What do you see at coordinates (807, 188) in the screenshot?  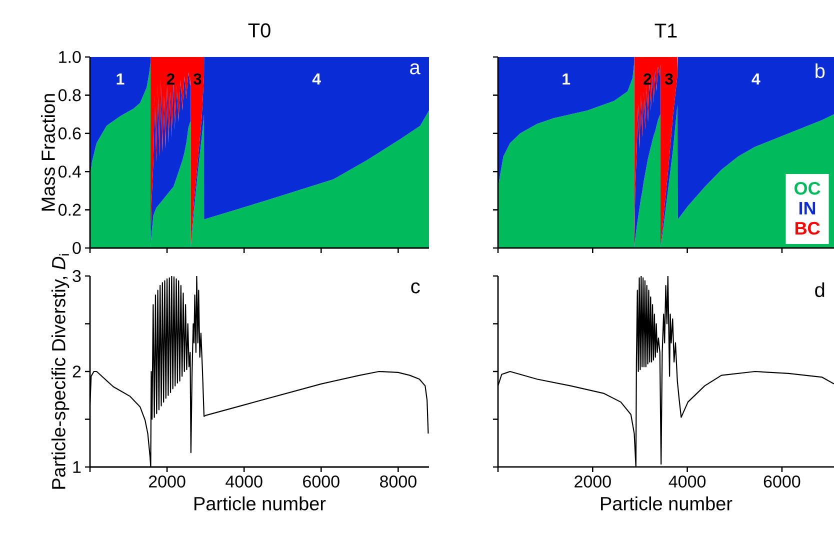 I see `series-label: OC` at bounding box center [807, 188].